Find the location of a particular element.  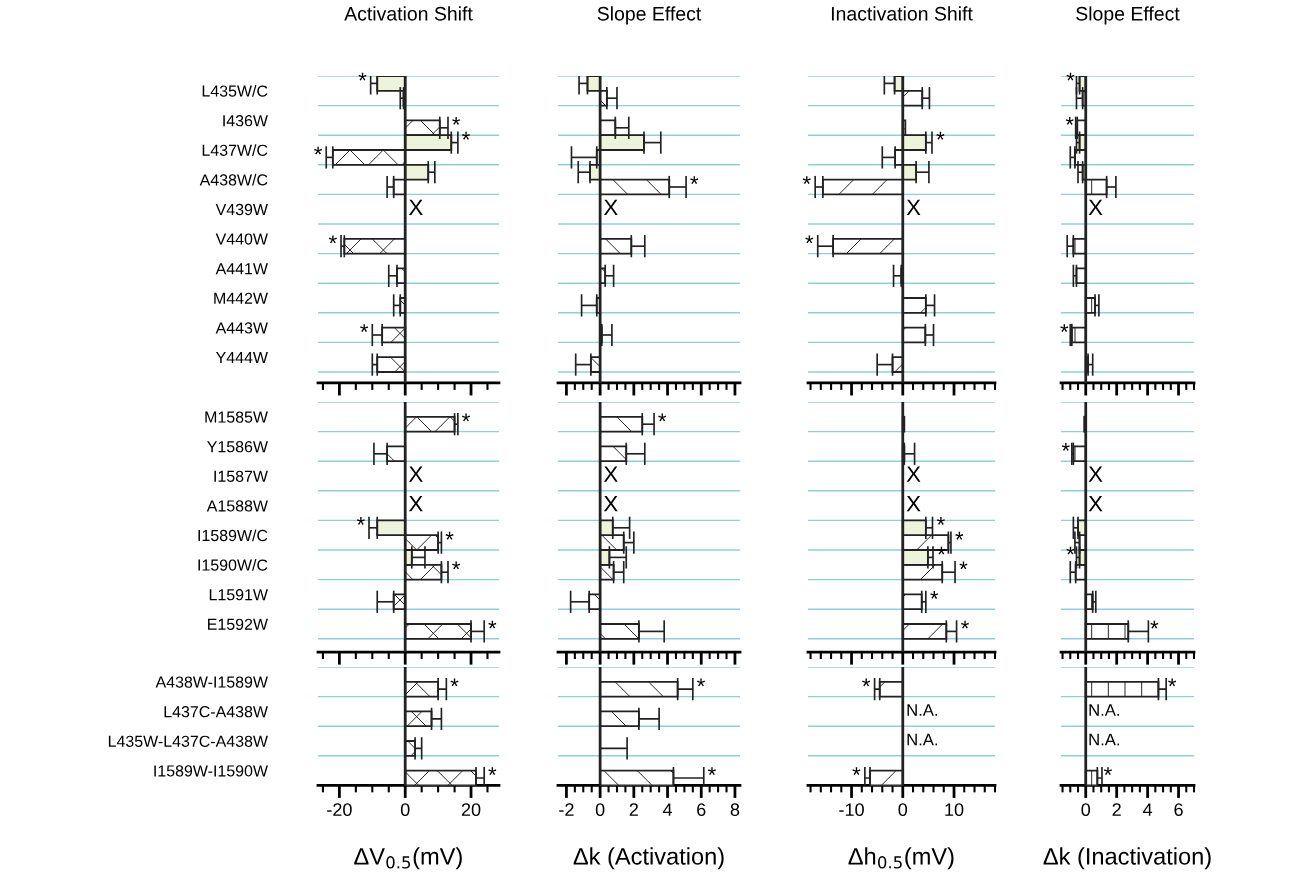

y-tick-label: E1592W is located at coordinates (238, 624).